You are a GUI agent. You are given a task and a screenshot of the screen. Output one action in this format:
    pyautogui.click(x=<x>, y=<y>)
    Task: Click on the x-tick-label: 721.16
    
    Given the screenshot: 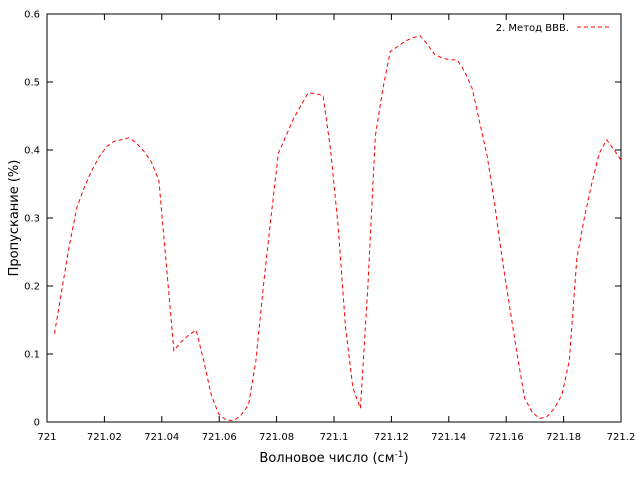 What is the action you would take?
    pyautogui.click(x=506, y=437)
    